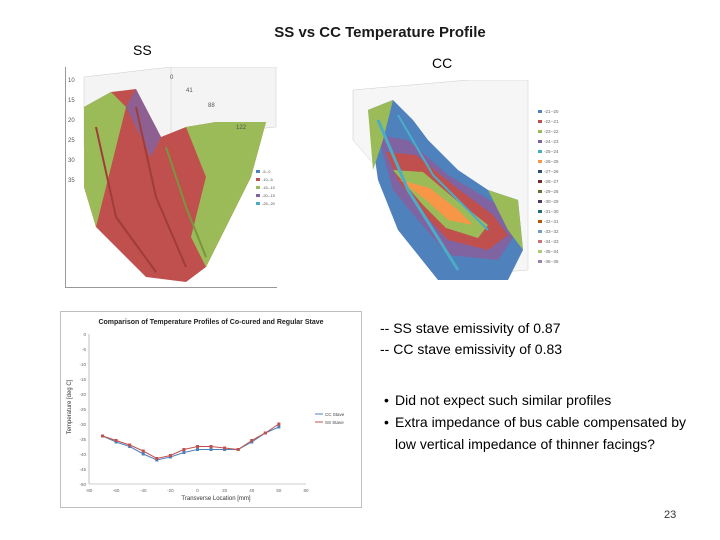 The image size is (720, 540). Describe the element at coordinates (82, 469) in the screenshot. I see `y-tick-label: -45` at that location.